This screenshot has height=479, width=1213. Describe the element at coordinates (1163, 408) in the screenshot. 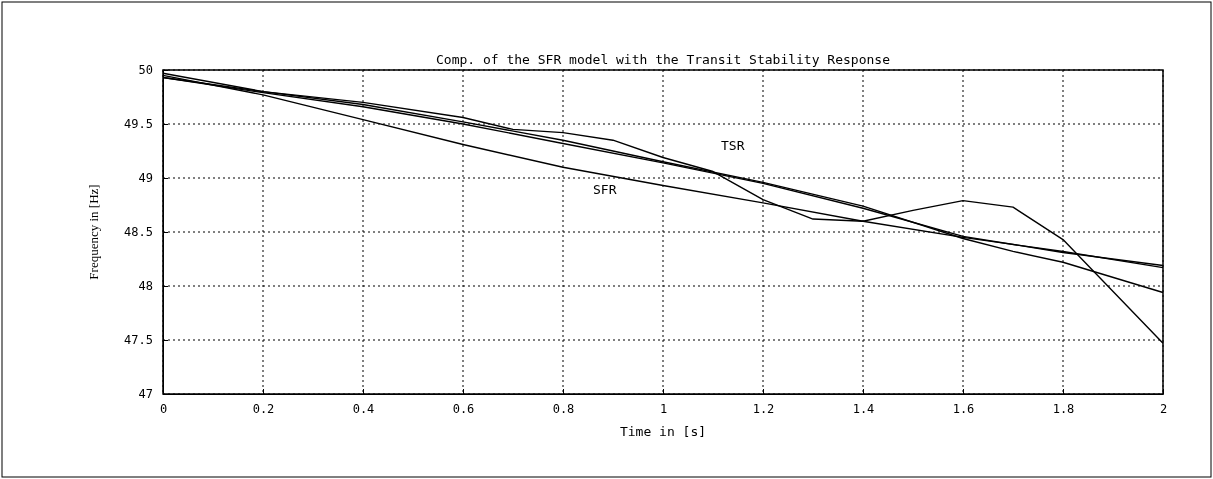

I see `x-tick-label: 2` at that location.